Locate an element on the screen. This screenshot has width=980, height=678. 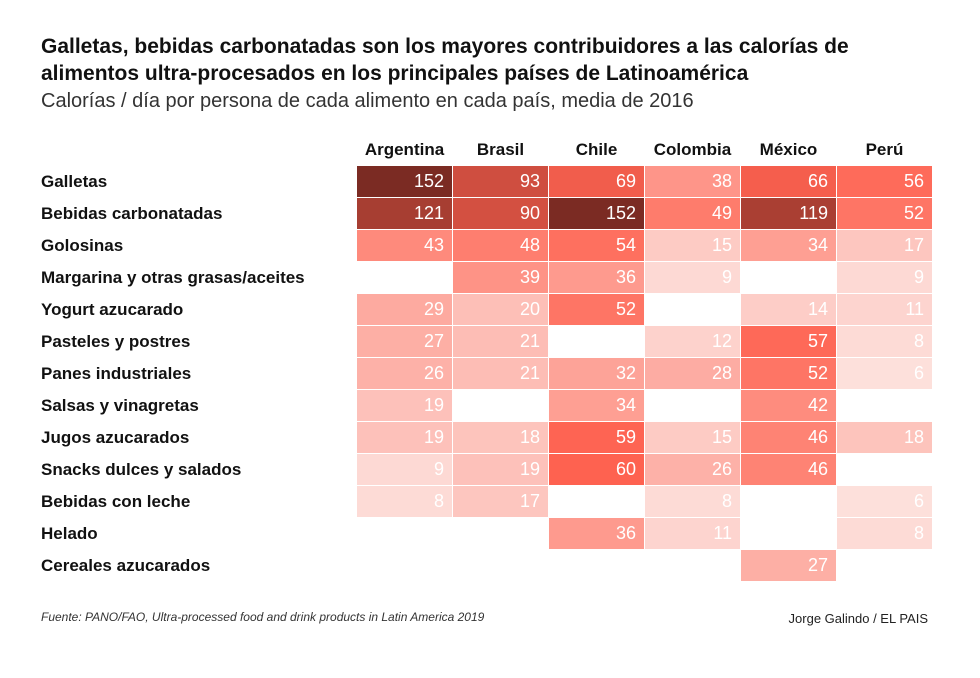
heatmap-cell: 43 is located at coordinates (404, 245).